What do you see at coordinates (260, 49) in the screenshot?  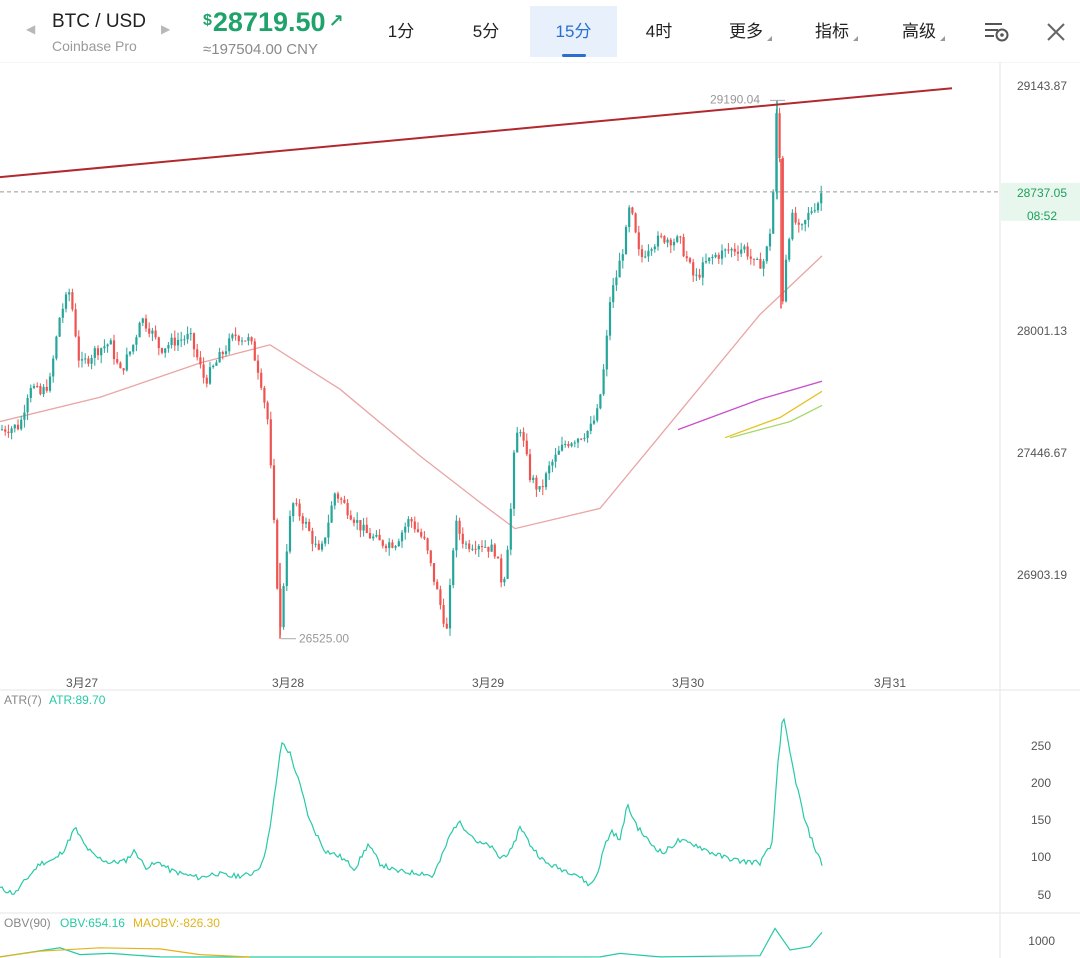 I see `price-cny: ≈197504.00 CNY` at bounding box center [260, 49].